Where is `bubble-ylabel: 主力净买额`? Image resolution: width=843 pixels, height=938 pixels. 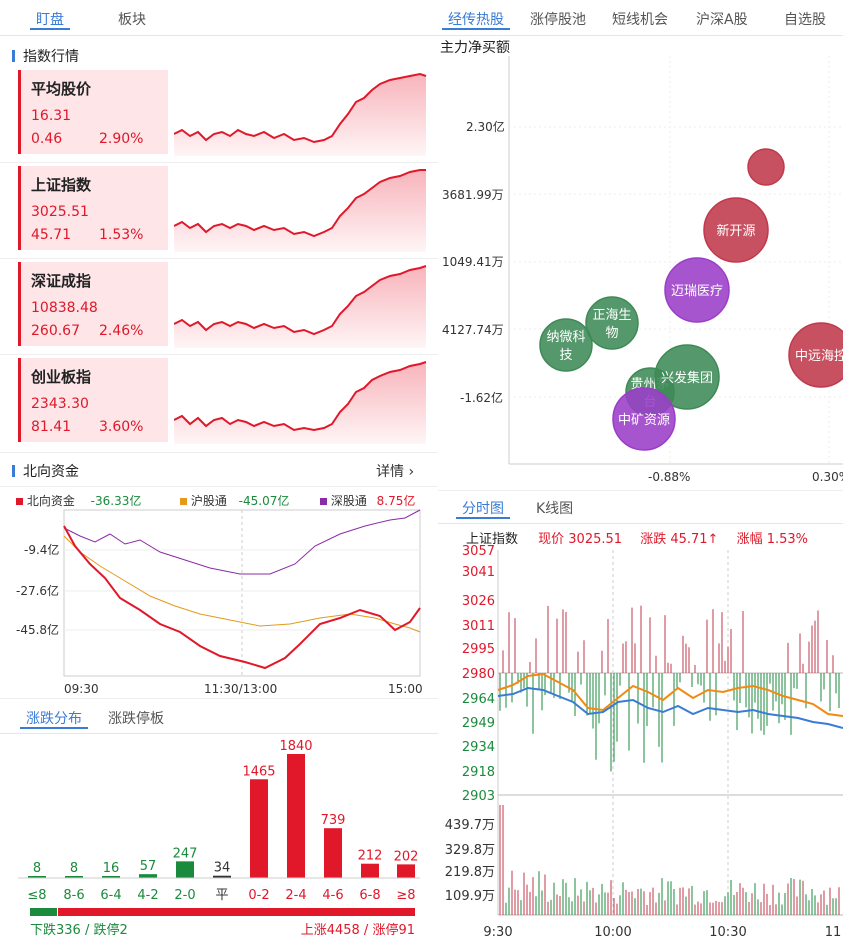 bubble-ylabel: 主力净买额 is located at coordinates (475, 48).